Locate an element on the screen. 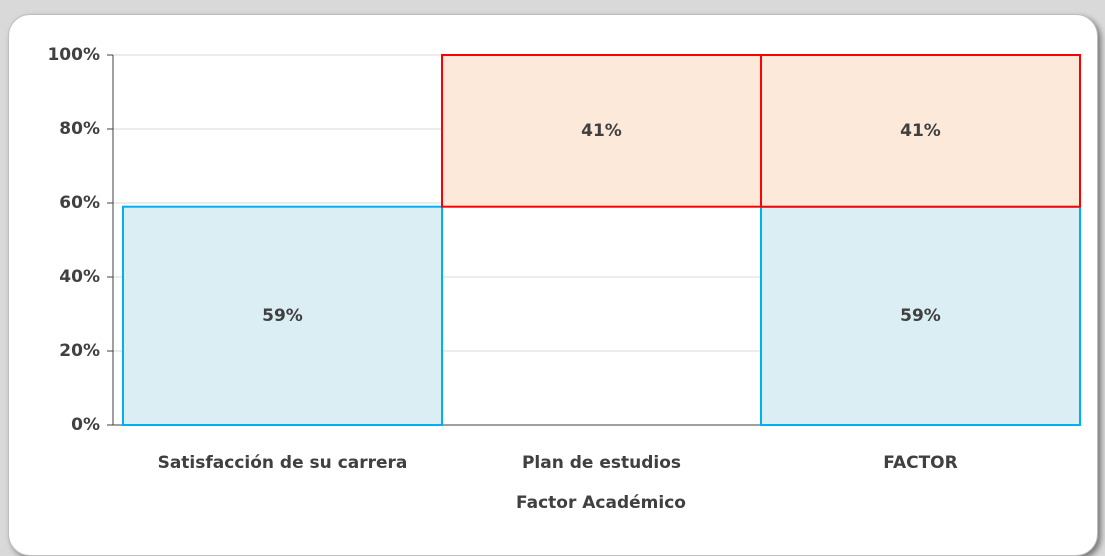 The height and width of the screenshot is (556, 1105). y-tick-label: 20% is located at coordinates (79, 351).